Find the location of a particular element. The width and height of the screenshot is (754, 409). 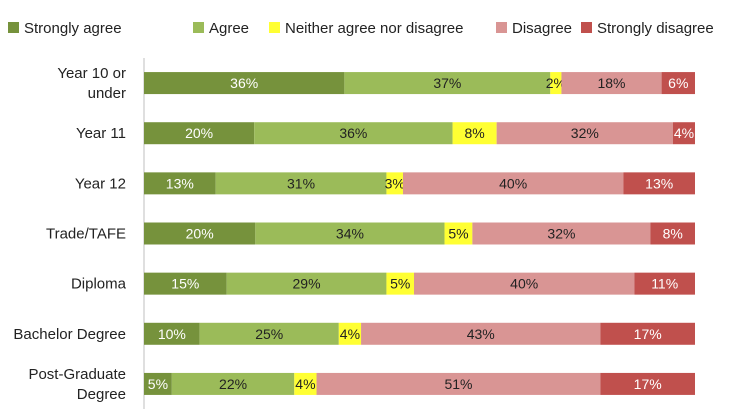

category-label: Trade/TAFE is located at coordinates (86, 234).